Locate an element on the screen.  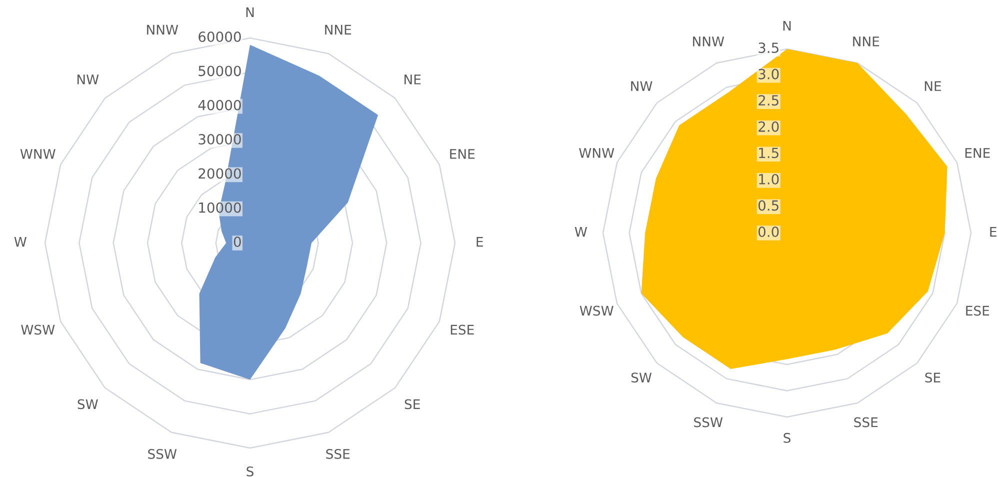
y-tick-label: 1.5 is located at coordinates (768, 153).